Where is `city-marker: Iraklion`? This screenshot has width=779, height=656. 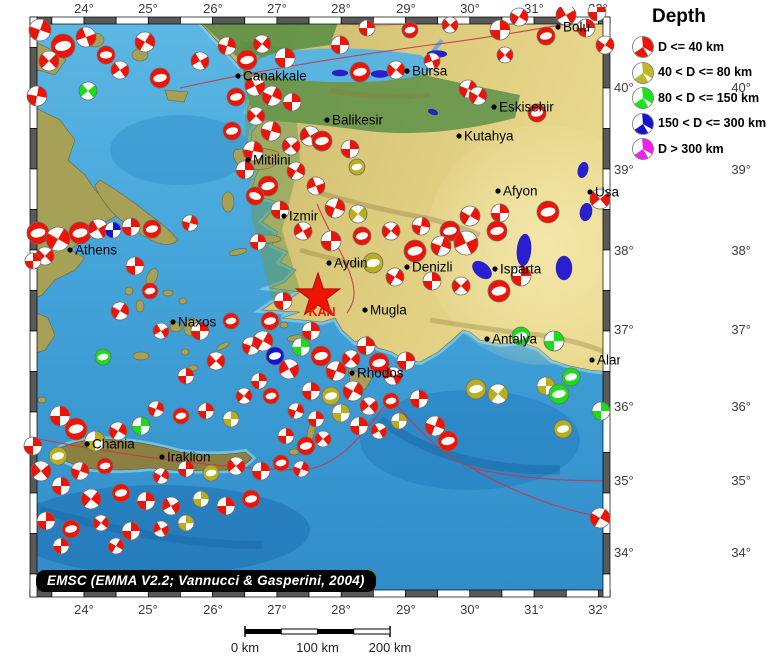 city-marker: Iraklion is located at coordinates (185, 457).